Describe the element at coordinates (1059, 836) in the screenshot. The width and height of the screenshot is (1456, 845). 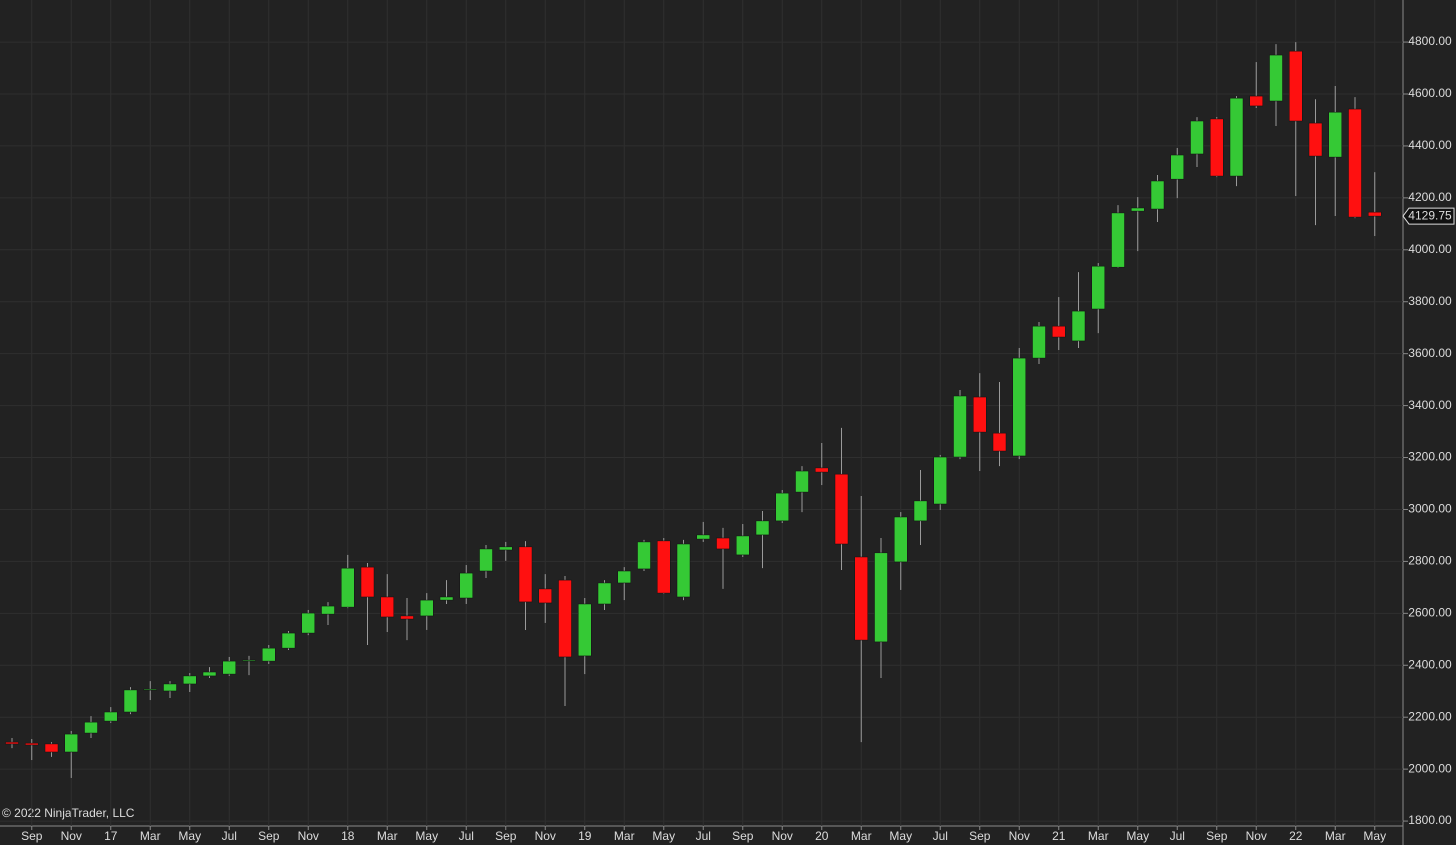
I see `x-tick-label: 21` at that location.